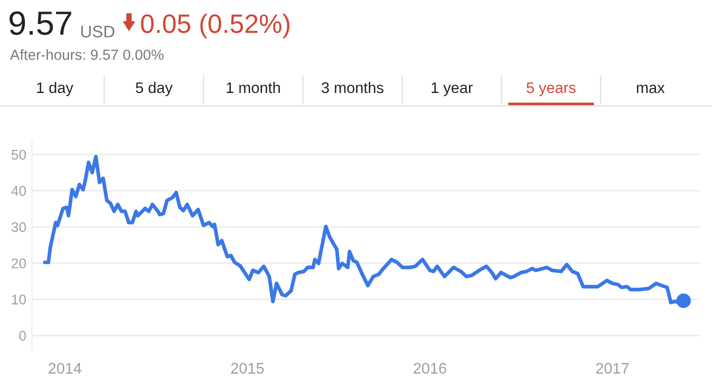  Describe the element at coordinates (19, 299) in the screenshot. I see `y-tick-label: 10` at that location.